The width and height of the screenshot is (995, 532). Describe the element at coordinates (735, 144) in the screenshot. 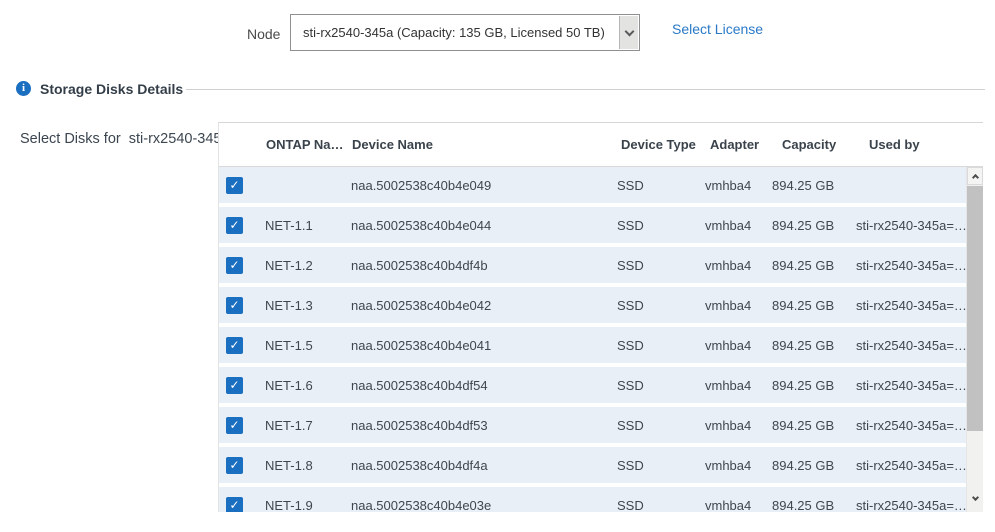

I see `header-adapter: Adapter` at that location.